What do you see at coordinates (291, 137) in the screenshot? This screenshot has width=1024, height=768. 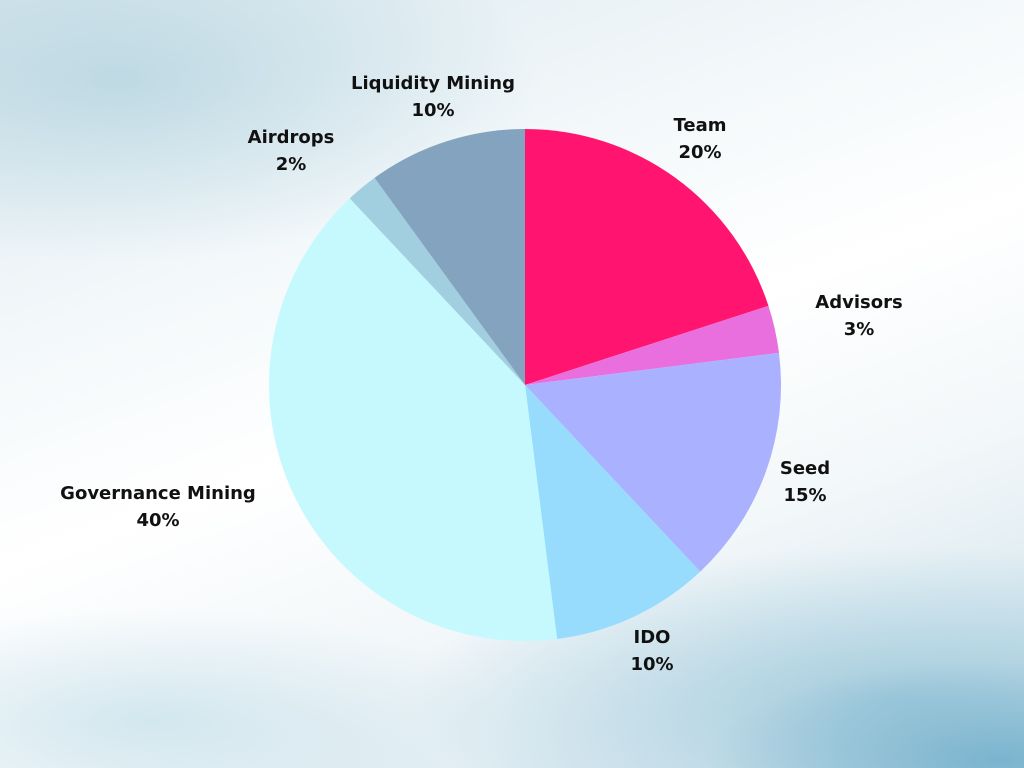 I see `slice-label-airdrops: Airdrops` at bounding box center [291, 137].